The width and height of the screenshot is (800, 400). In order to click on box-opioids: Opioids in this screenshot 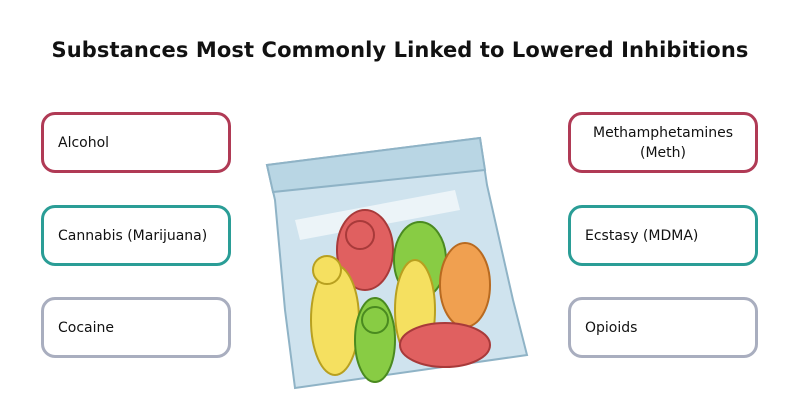, I will do `click(663, 327)`.